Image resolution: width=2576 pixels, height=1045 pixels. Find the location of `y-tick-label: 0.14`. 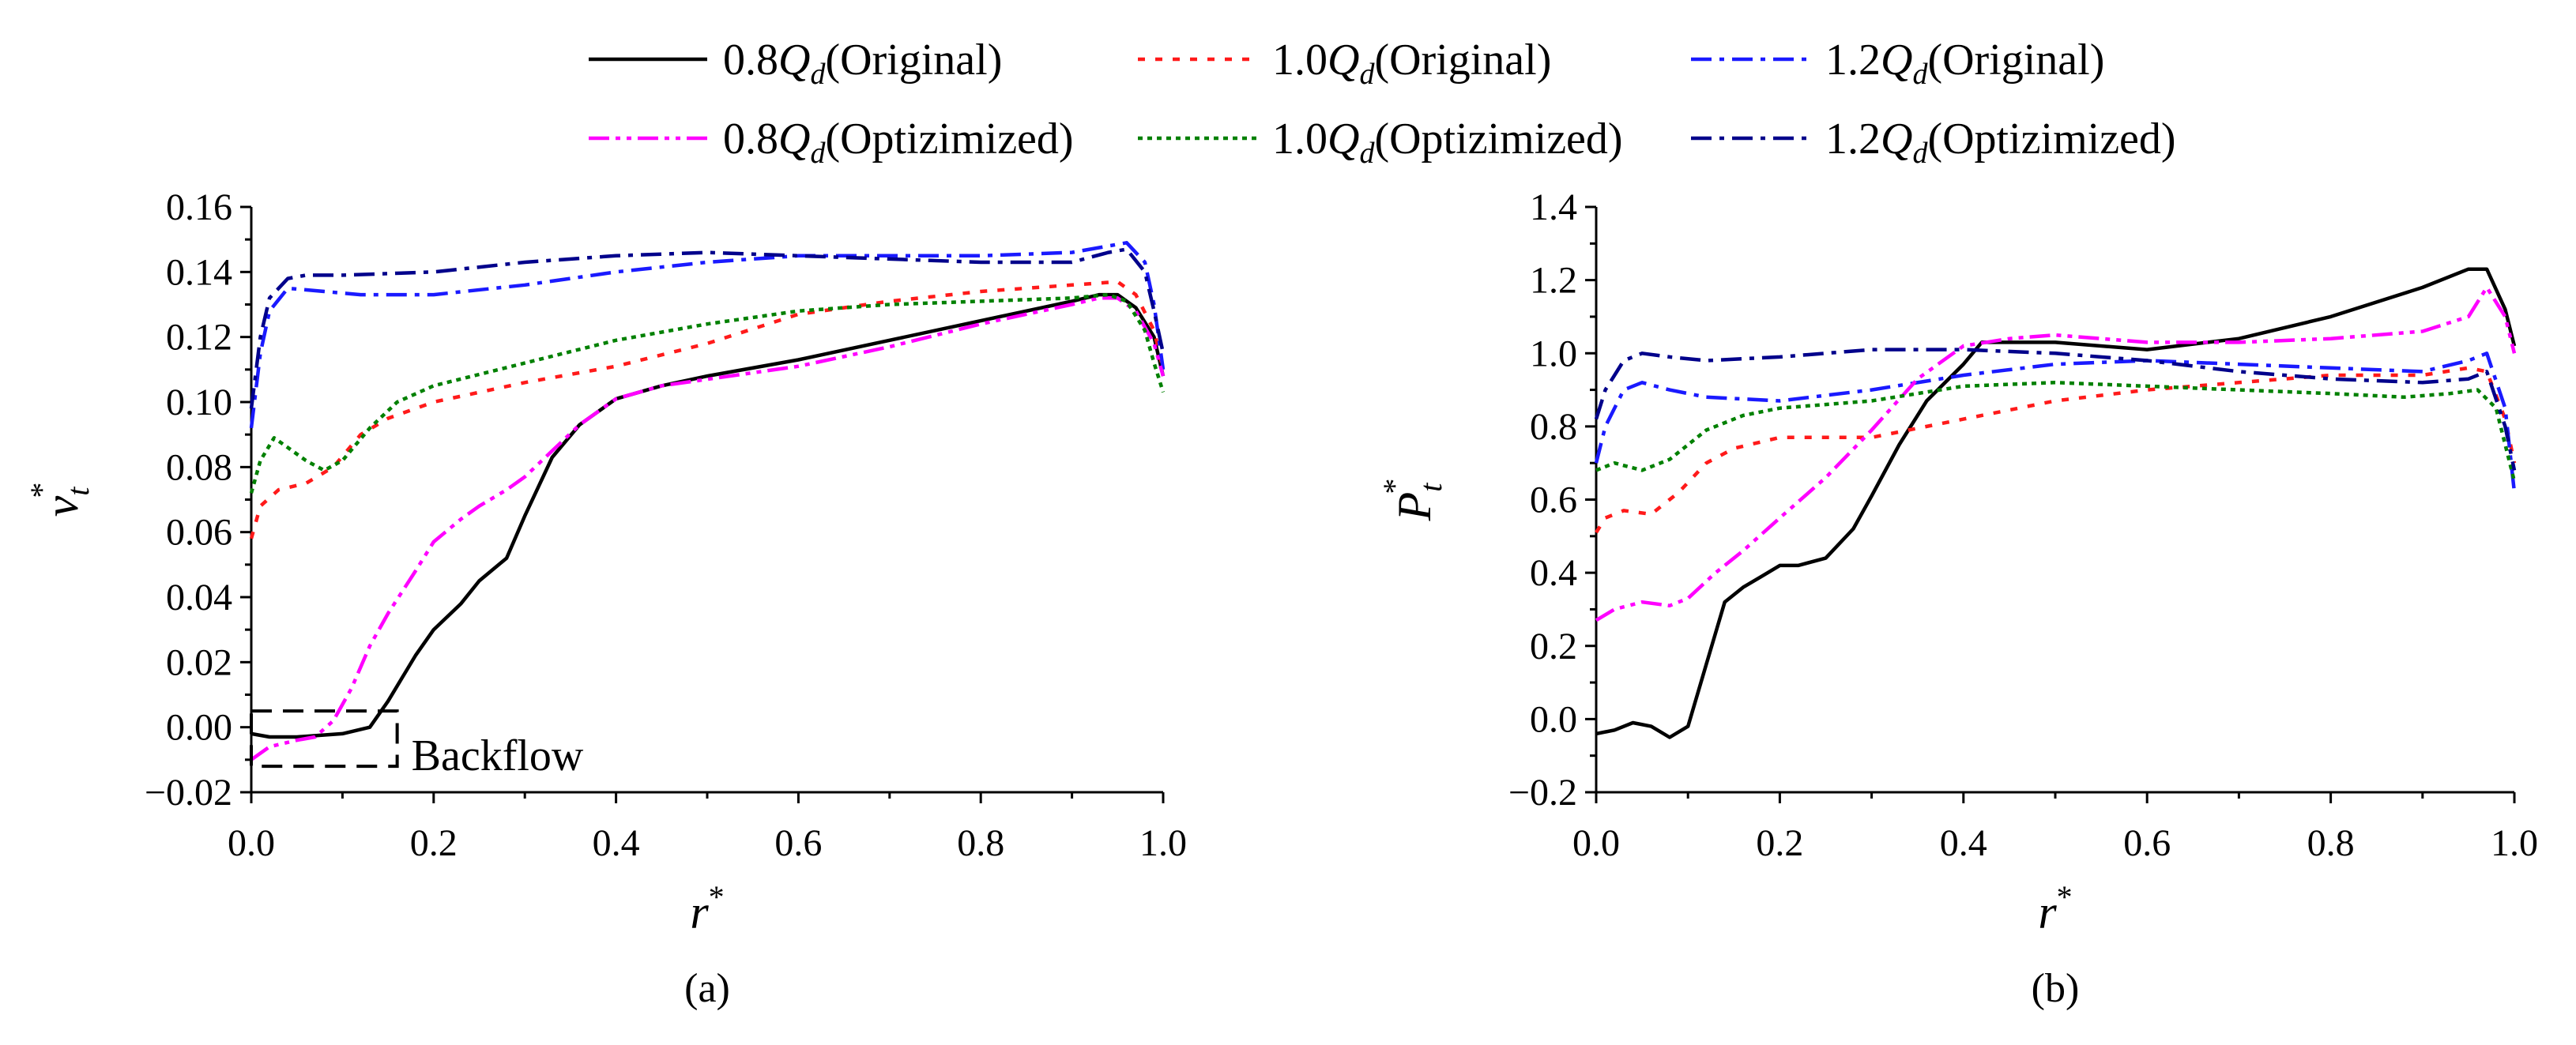

y-tick-label: 0.14 is located at coordinates (199, 272).